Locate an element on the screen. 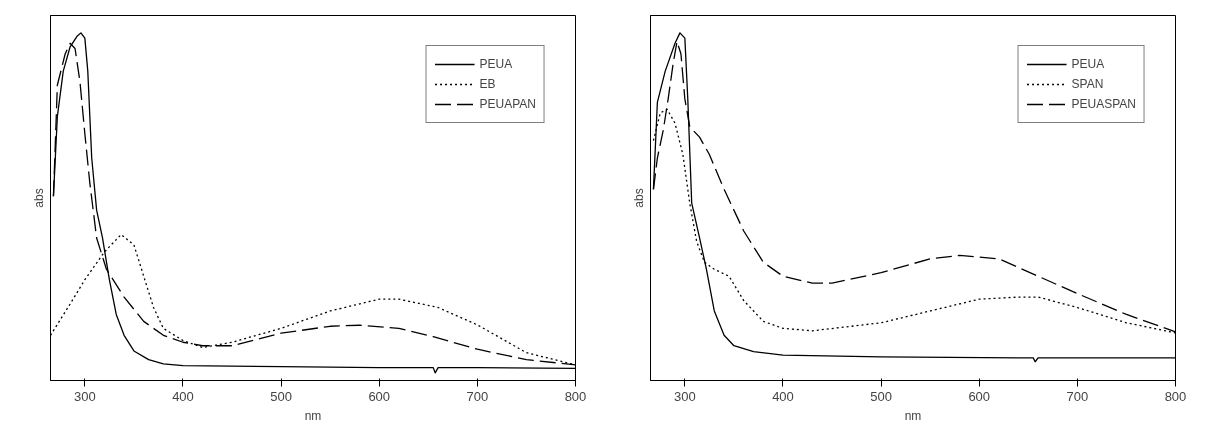 The width and height of the screenshot is (1218, 432). legend-label: PEUASPAN is located at coordinates (1103, 104).